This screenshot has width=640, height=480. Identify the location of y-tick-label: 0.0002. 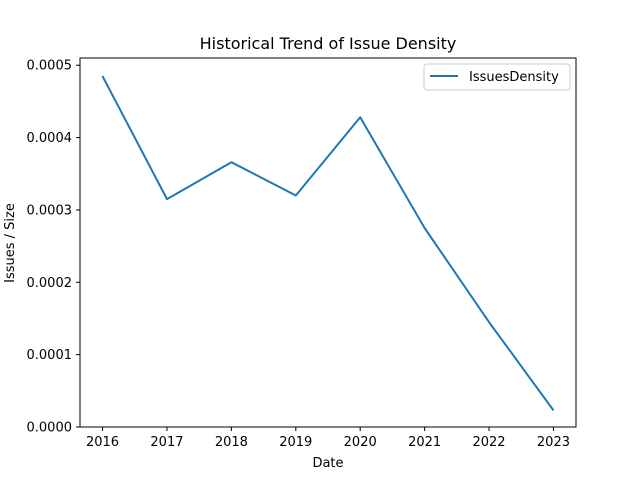
(50, 283).